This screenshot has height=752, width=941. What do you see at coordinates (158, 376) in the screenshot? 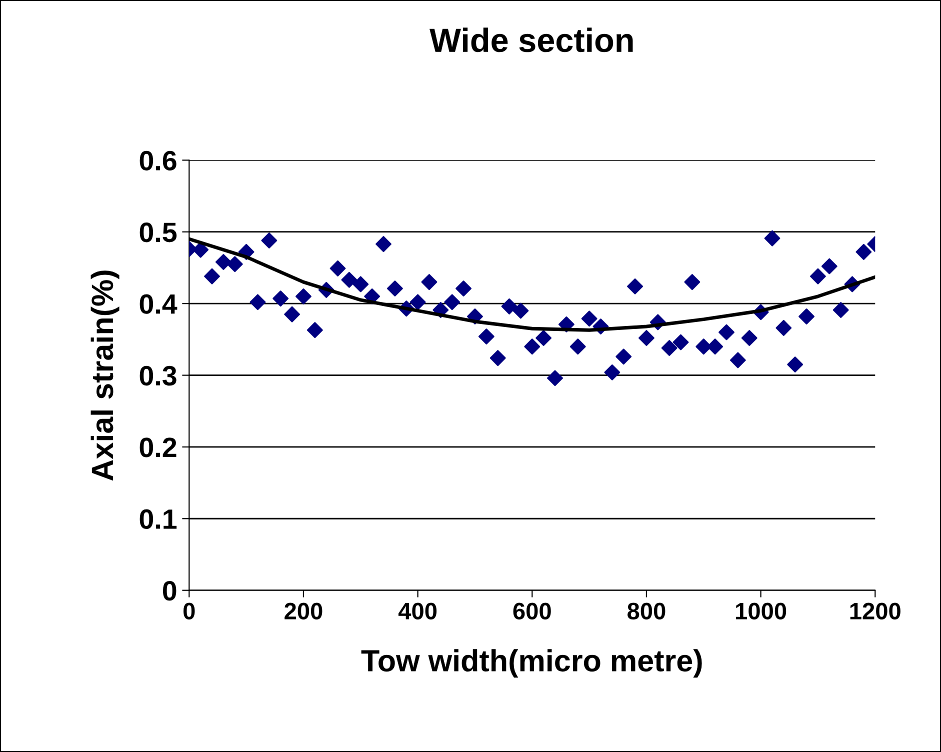
I see `y-tick-label: 0.3` at bounding box center [158, 376].